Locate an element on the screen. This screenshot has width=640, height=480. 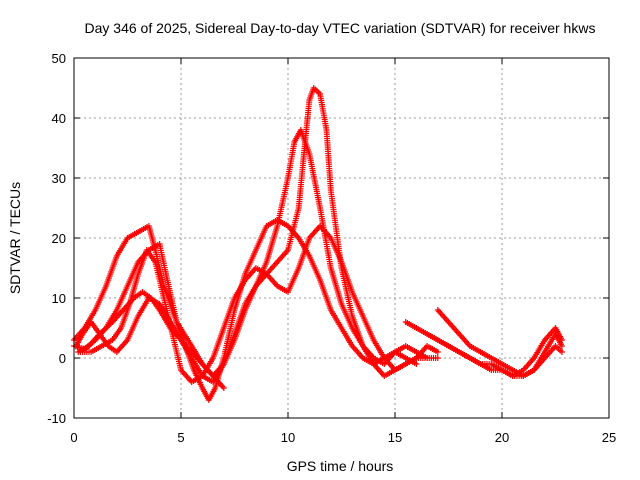
x-tick-label: 10 is located at coordinates (288, 437).